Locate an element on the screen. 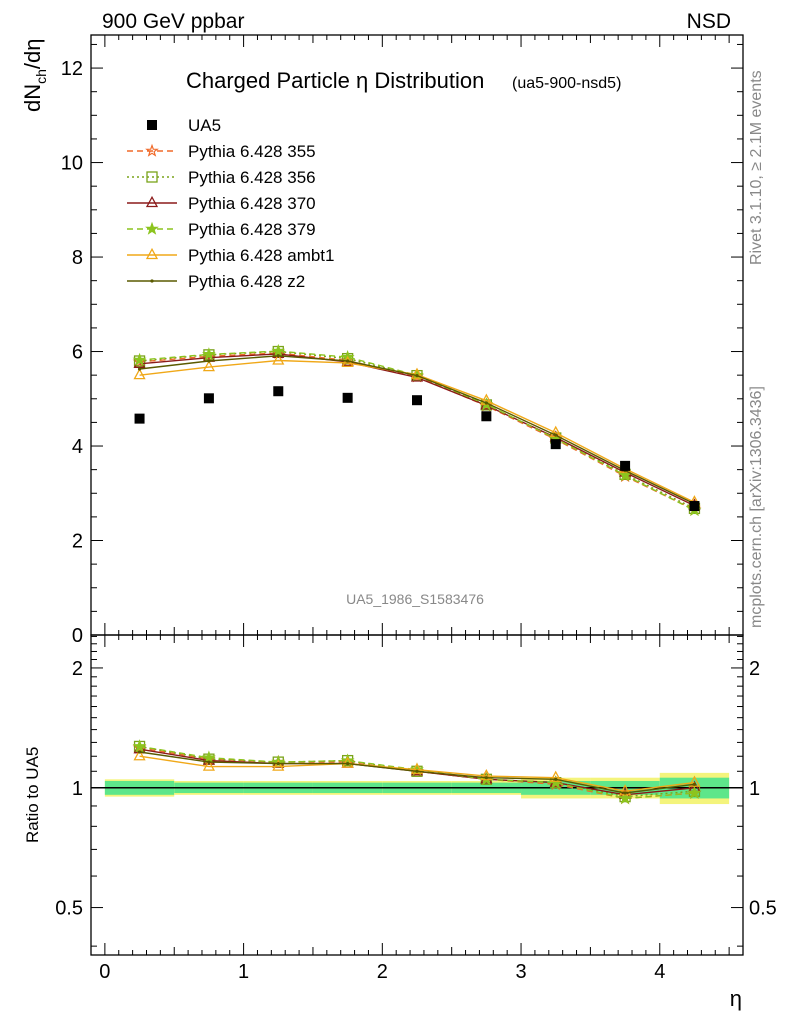 The height and width of the screenshot is (1024, 786). x-axis-label: η is located at coordinates (736, 998).